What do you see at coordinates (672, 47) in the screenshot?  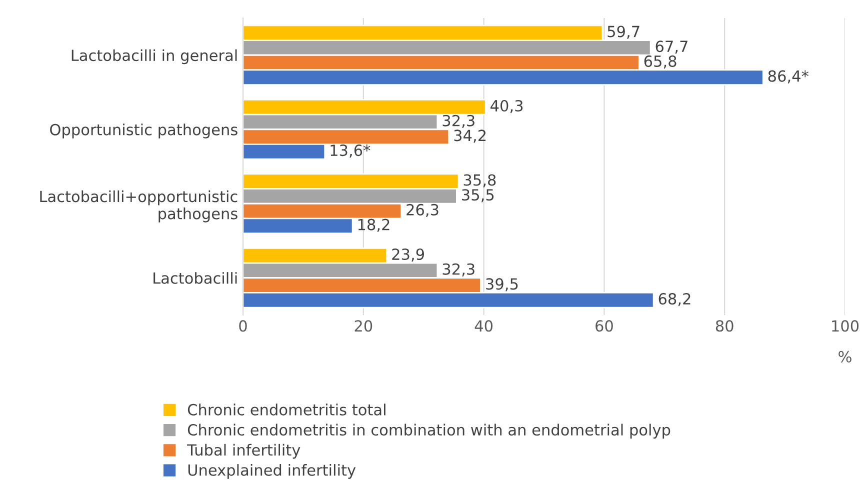 I see `data-label: 67,7` at bounding box center [672, 47].